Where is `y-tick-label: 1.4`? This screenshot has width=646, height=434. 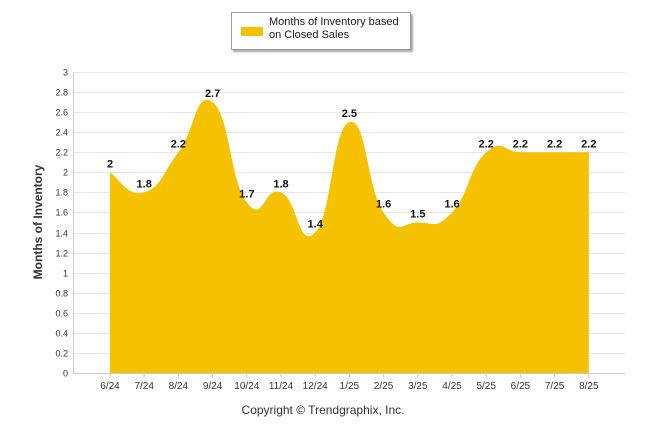
y-tick-label: 1.4 is located at coordinates (61, 234).